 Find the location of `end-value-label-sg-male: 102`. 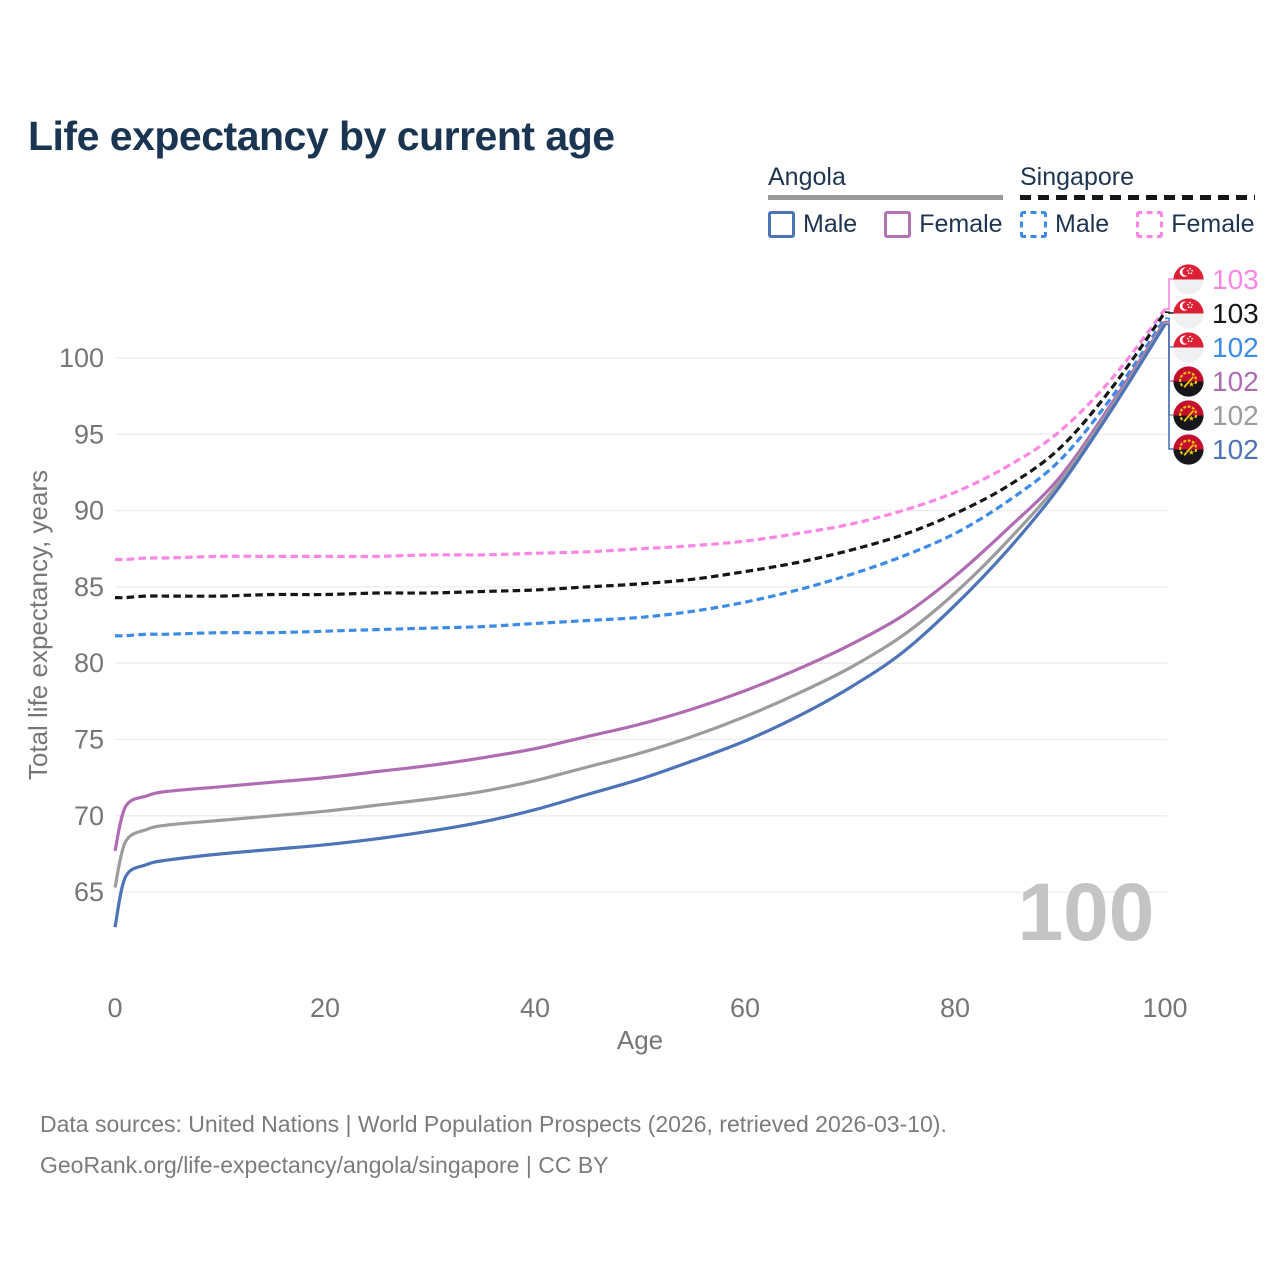

end-value-label-sg-male: 102 is located at coordinates (1235, 347).